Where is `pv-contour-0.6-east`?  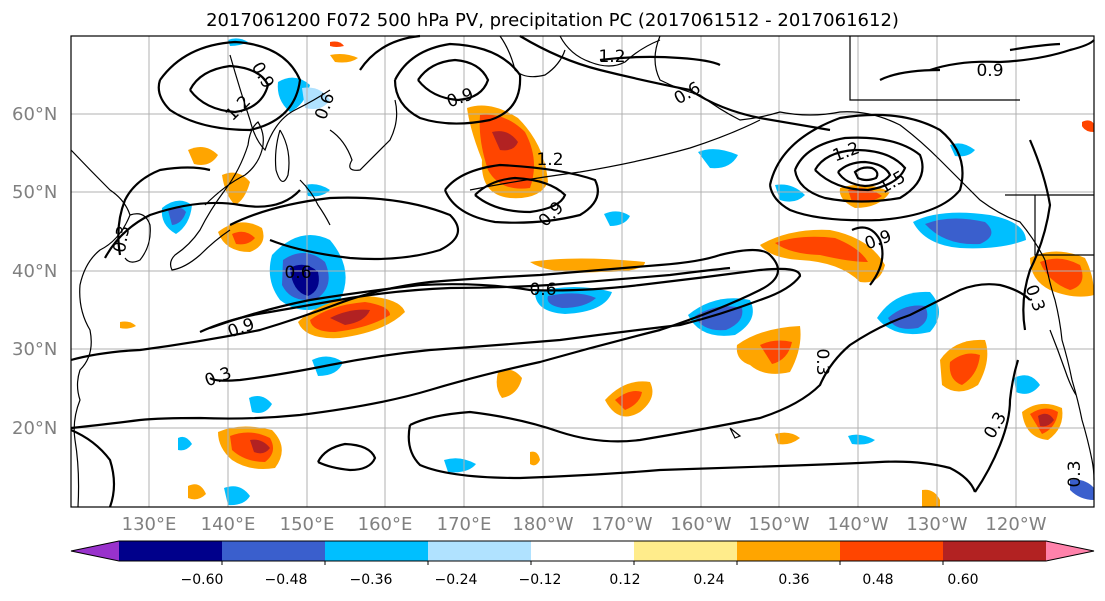
pv-contour-0.6-east is located at coordinates (760, 110).